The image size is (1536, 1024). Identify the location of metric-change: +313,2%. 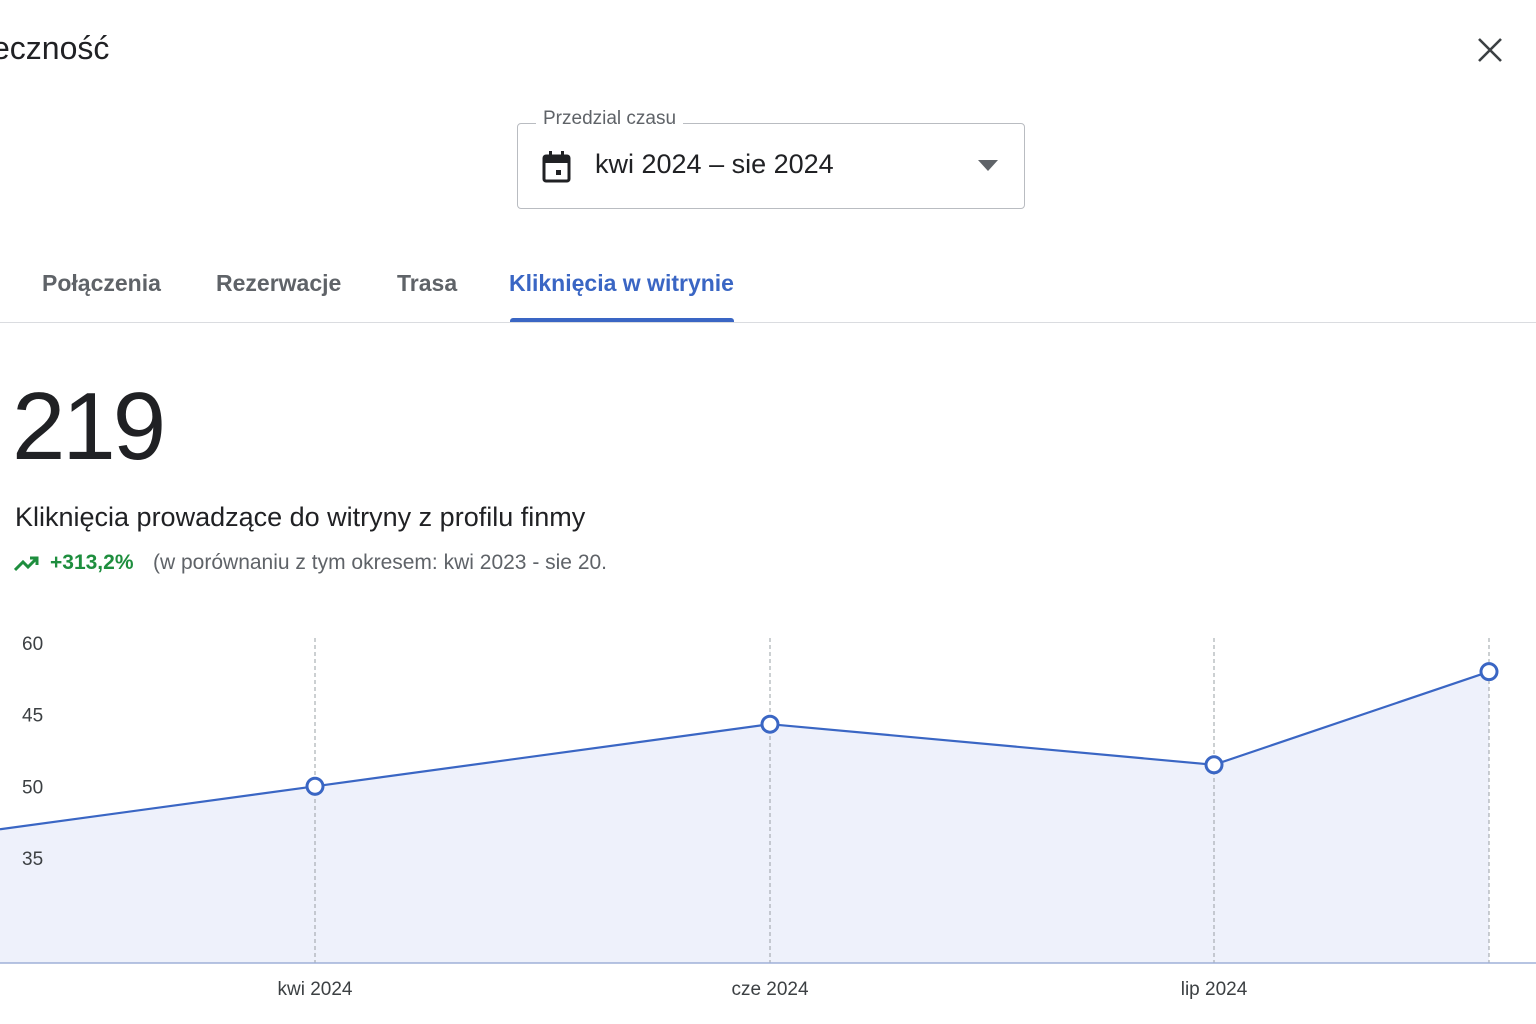
(92, 562).